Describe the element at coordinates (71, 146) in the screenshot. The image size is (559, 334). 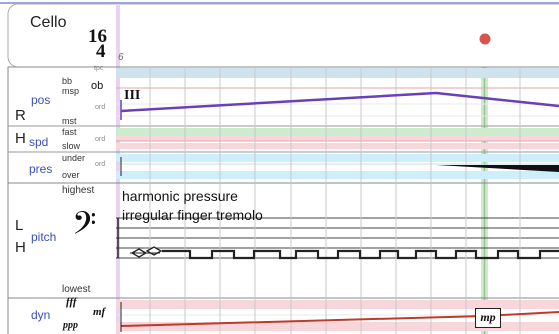
I see `spd-level-slow: slow` at that location.